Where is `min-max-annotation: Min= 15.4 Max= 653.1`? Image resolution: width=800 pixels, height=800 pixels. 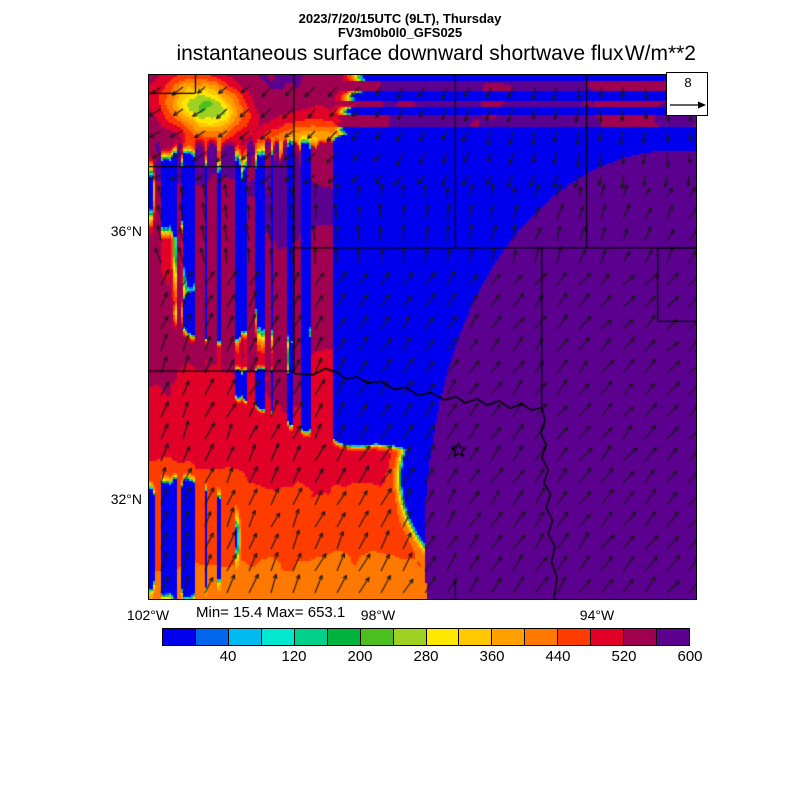
min-max-annotation: Min= 15.4 Max= 653.1 is located at coordinates (271, 612).